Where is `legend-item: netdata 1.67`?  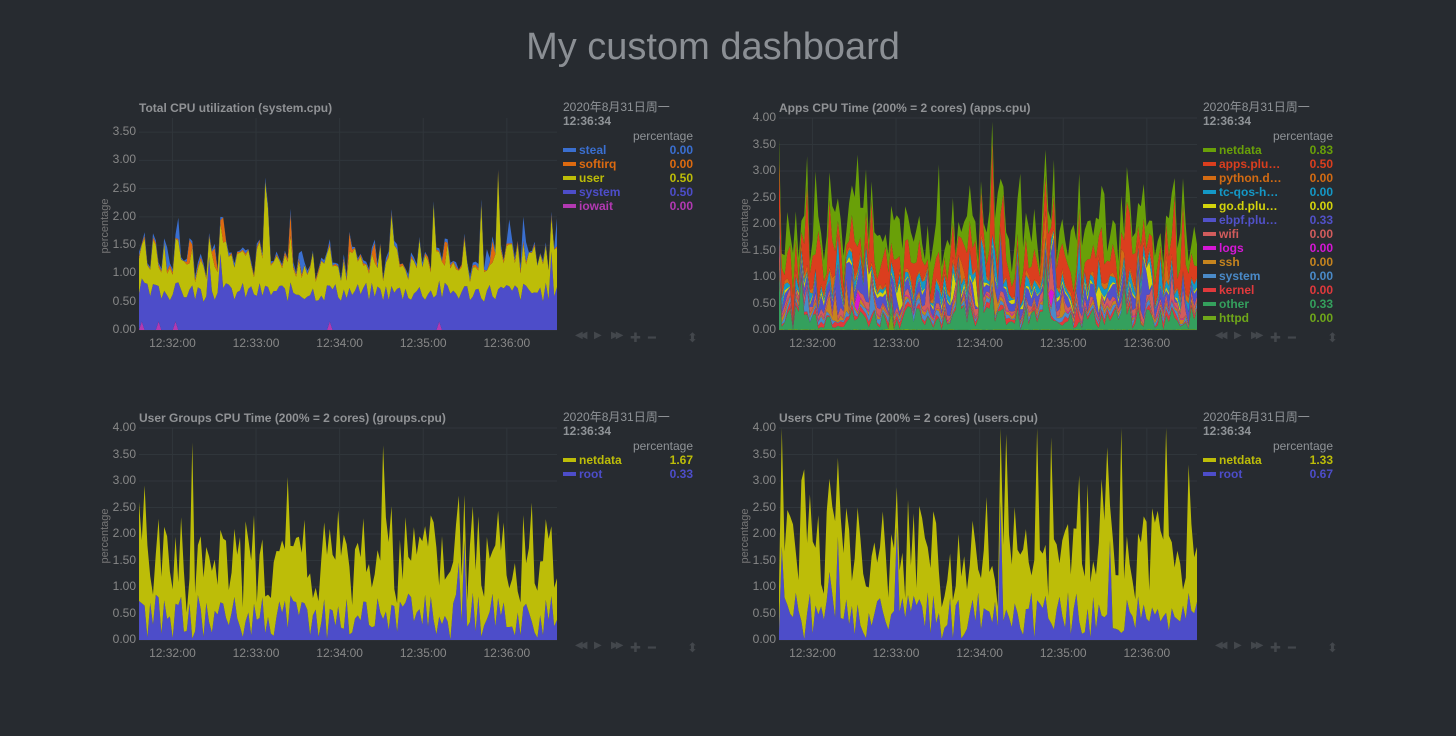 legend-item: netdata 1.67 is located at coordinates (628, 460).